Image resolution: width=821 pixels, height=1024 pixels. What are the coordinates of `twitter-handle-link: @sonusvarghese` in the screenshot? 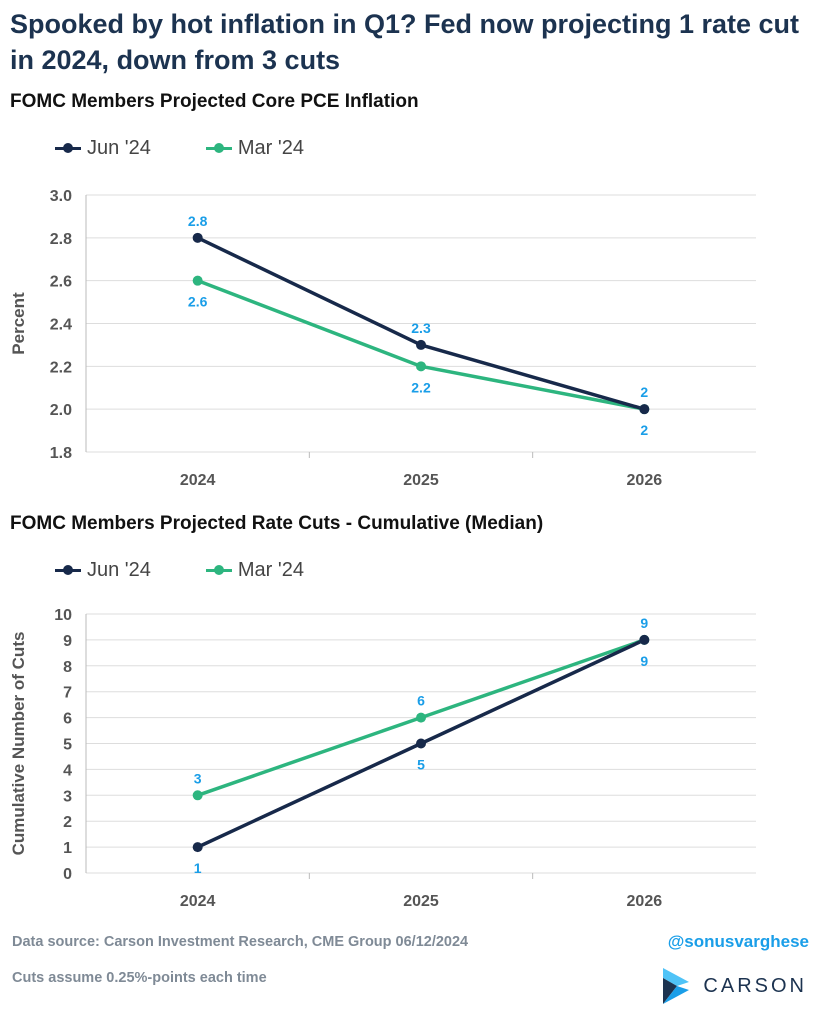 It's located at (738, 941).